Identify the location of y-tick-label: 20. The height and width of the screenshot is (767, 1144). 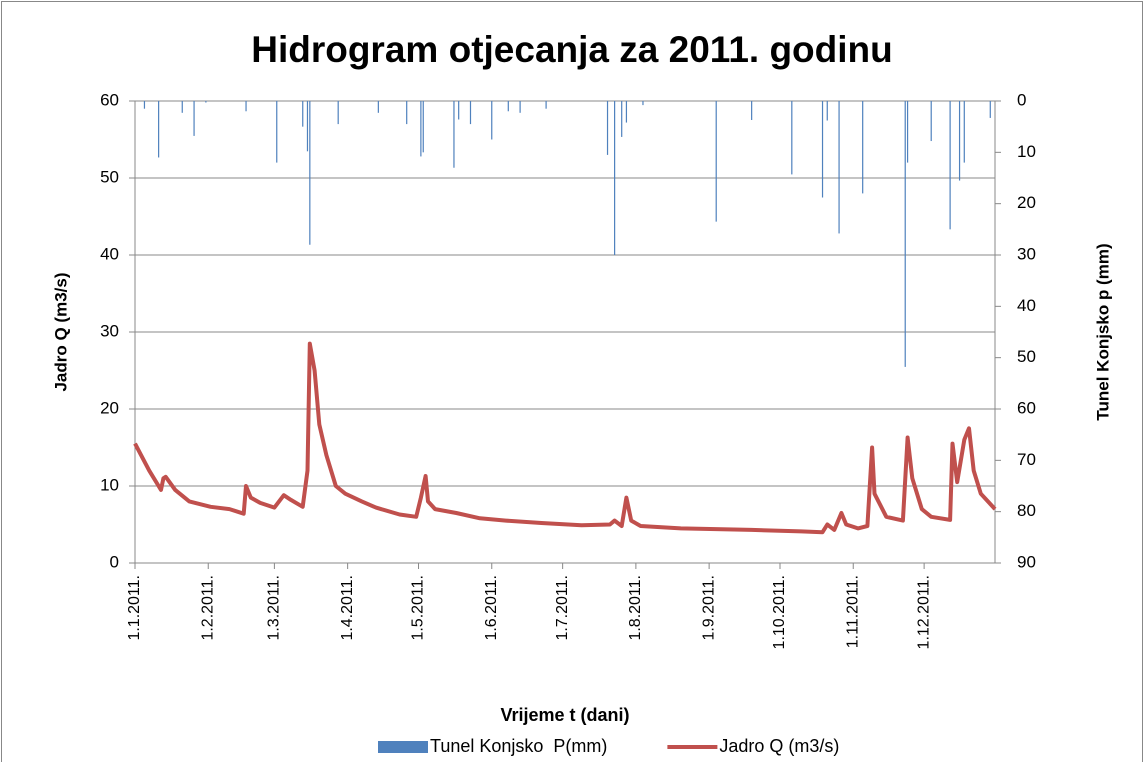
(109, 407).